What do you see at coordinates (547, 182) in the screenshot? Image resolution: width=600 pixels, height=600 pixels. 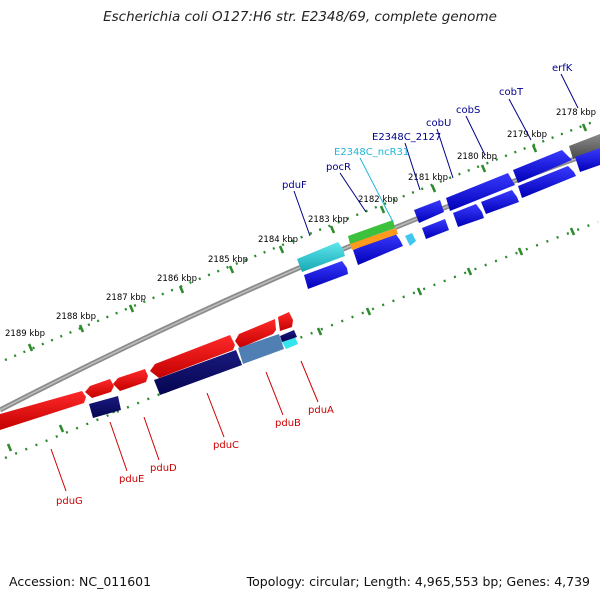 I see `gene-row2-a` at bounding box center [547, 182].